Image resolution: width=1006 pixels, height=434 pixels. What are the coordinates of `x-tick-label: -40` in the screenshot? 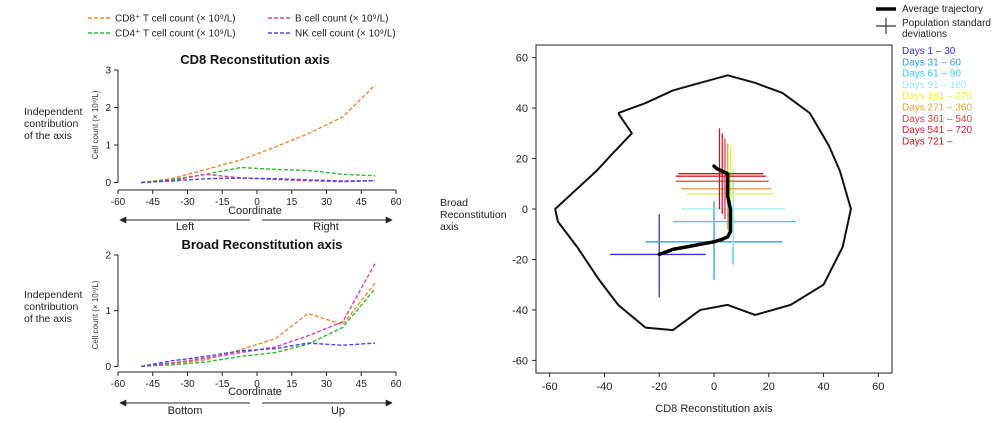 It's located at (605, 387).